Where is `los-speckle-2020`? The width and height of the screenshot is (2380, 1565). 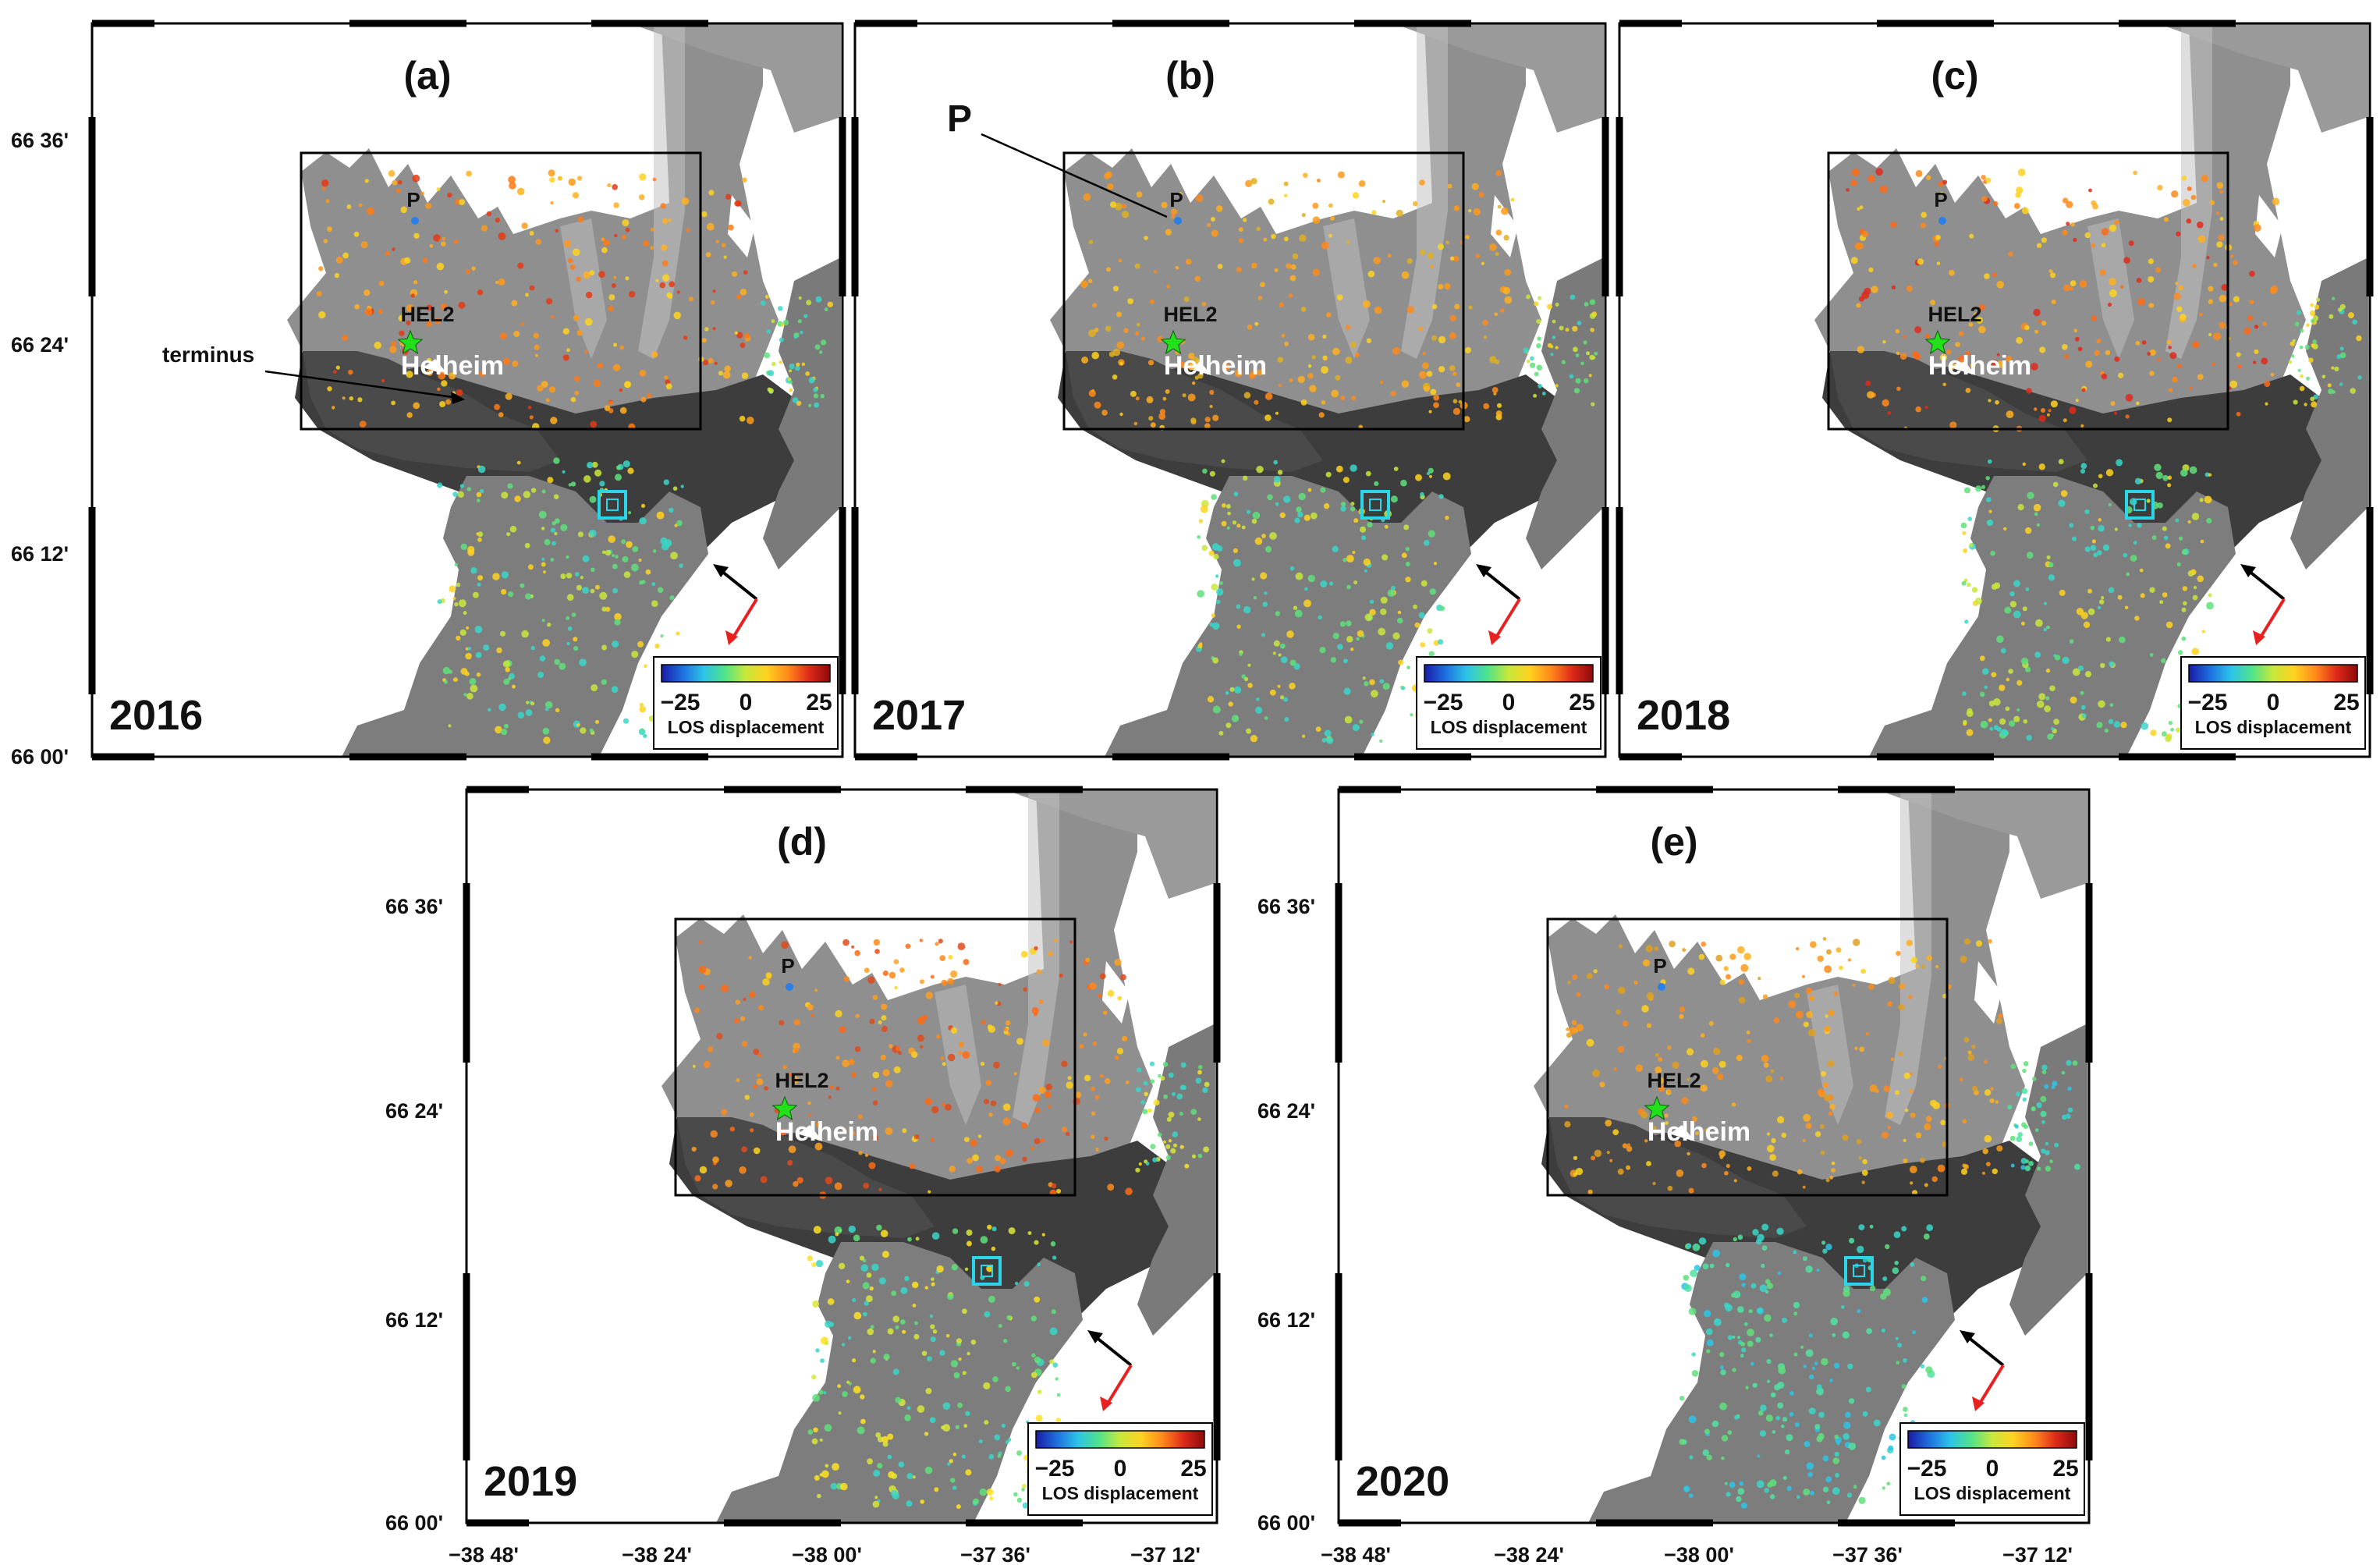
los-speckle-2020 is located at coordinates (1822, 1223).